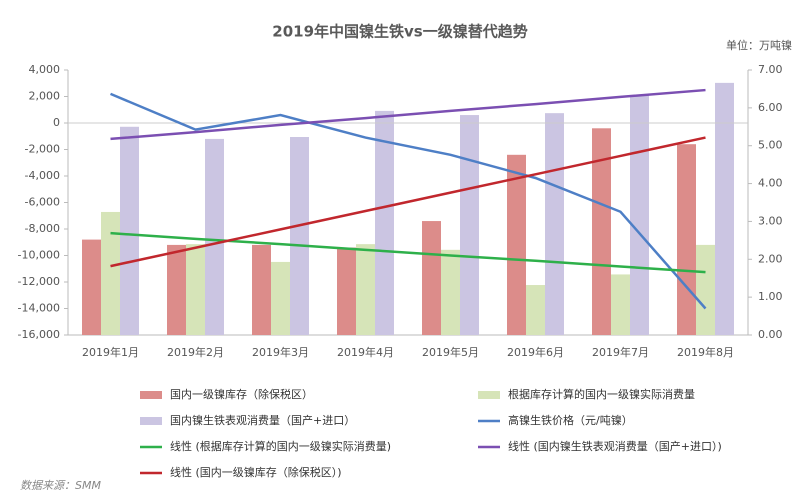 The height and width of the screenshot is (500, 800). What do you see at coordinates (570, 420) in the screenshot?
I see `legend-label: 高镍生铁价格（元/吨镍）` at bounding box center [570, 420].